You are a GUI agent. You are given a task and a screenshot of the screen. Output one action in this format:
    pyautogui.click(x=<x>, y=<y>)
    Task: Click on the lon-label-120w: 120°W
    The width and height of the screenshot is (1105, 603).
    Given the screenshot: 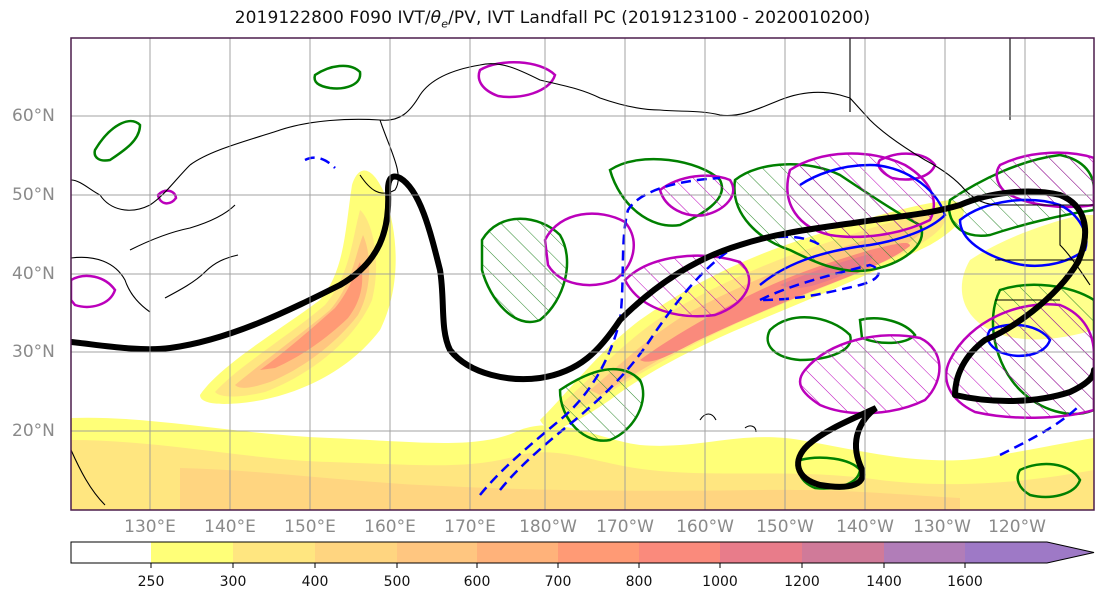 What is the action you would take?
    pyautogui.click(x=1017, y=527)
    